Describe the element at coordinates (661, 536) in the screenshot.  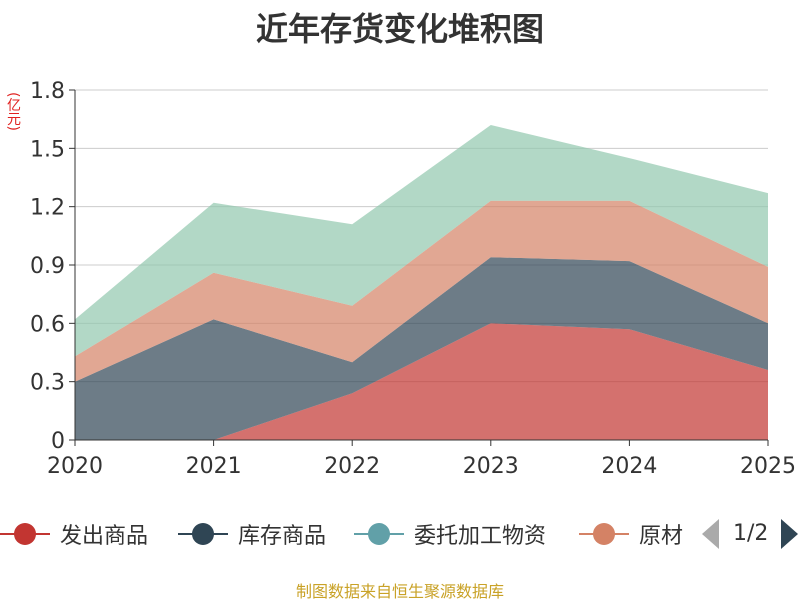
I see `legend-label: 原材` at that location.